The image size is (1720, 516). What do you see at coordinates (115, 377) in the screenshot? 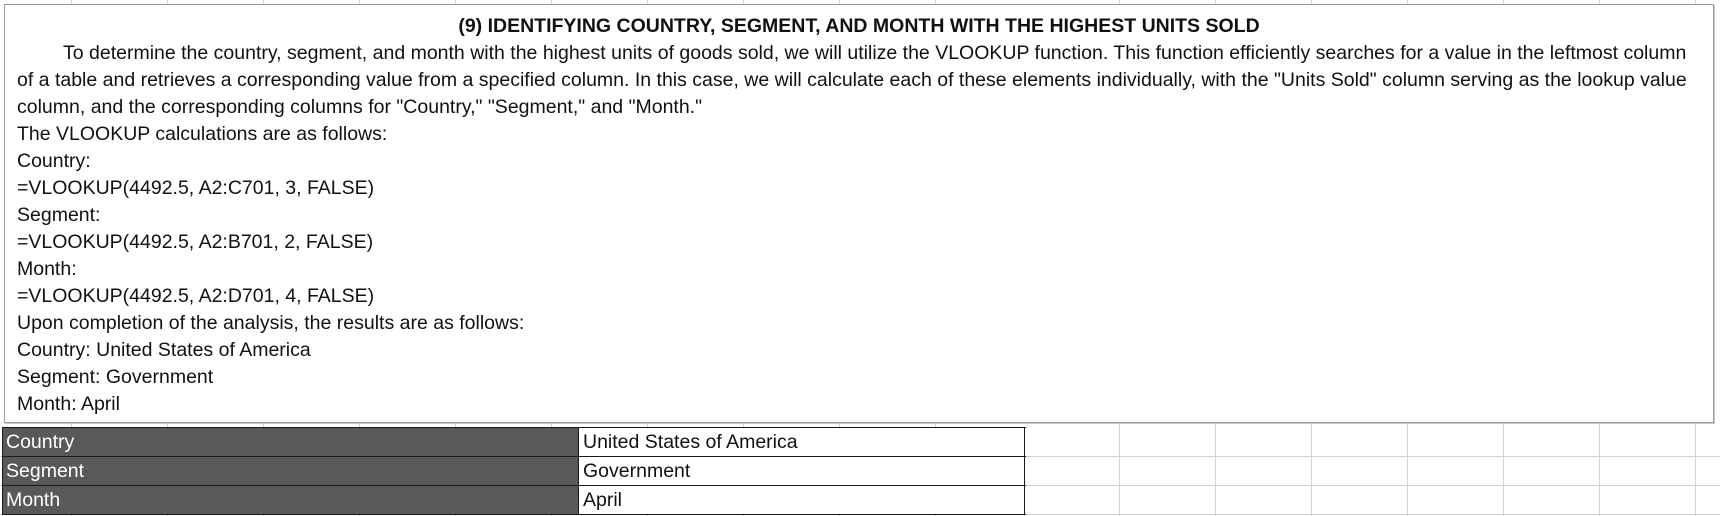
I see `note-line: Segment: Government` at bounding box center [115, 377].